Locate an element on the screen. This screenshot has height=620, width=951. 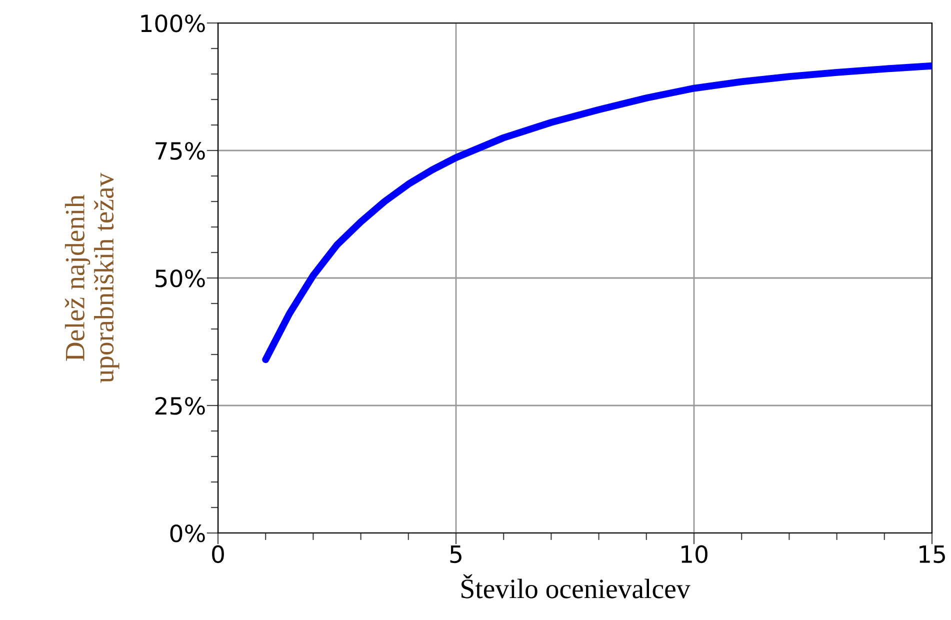
y-tick-label: 25% is located at coordinates (180, 405).